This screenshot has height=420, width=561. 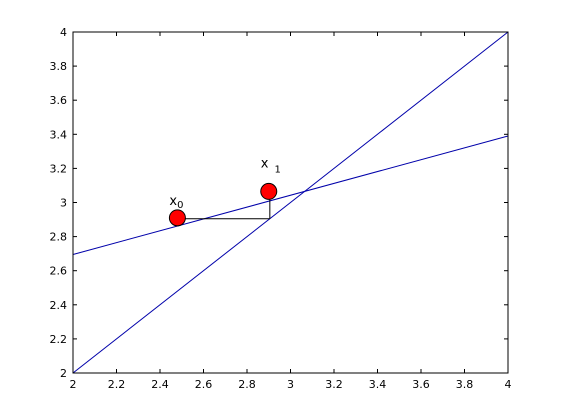 I want to click on x-tick-label: 3.4, so click(x=378, y=384).